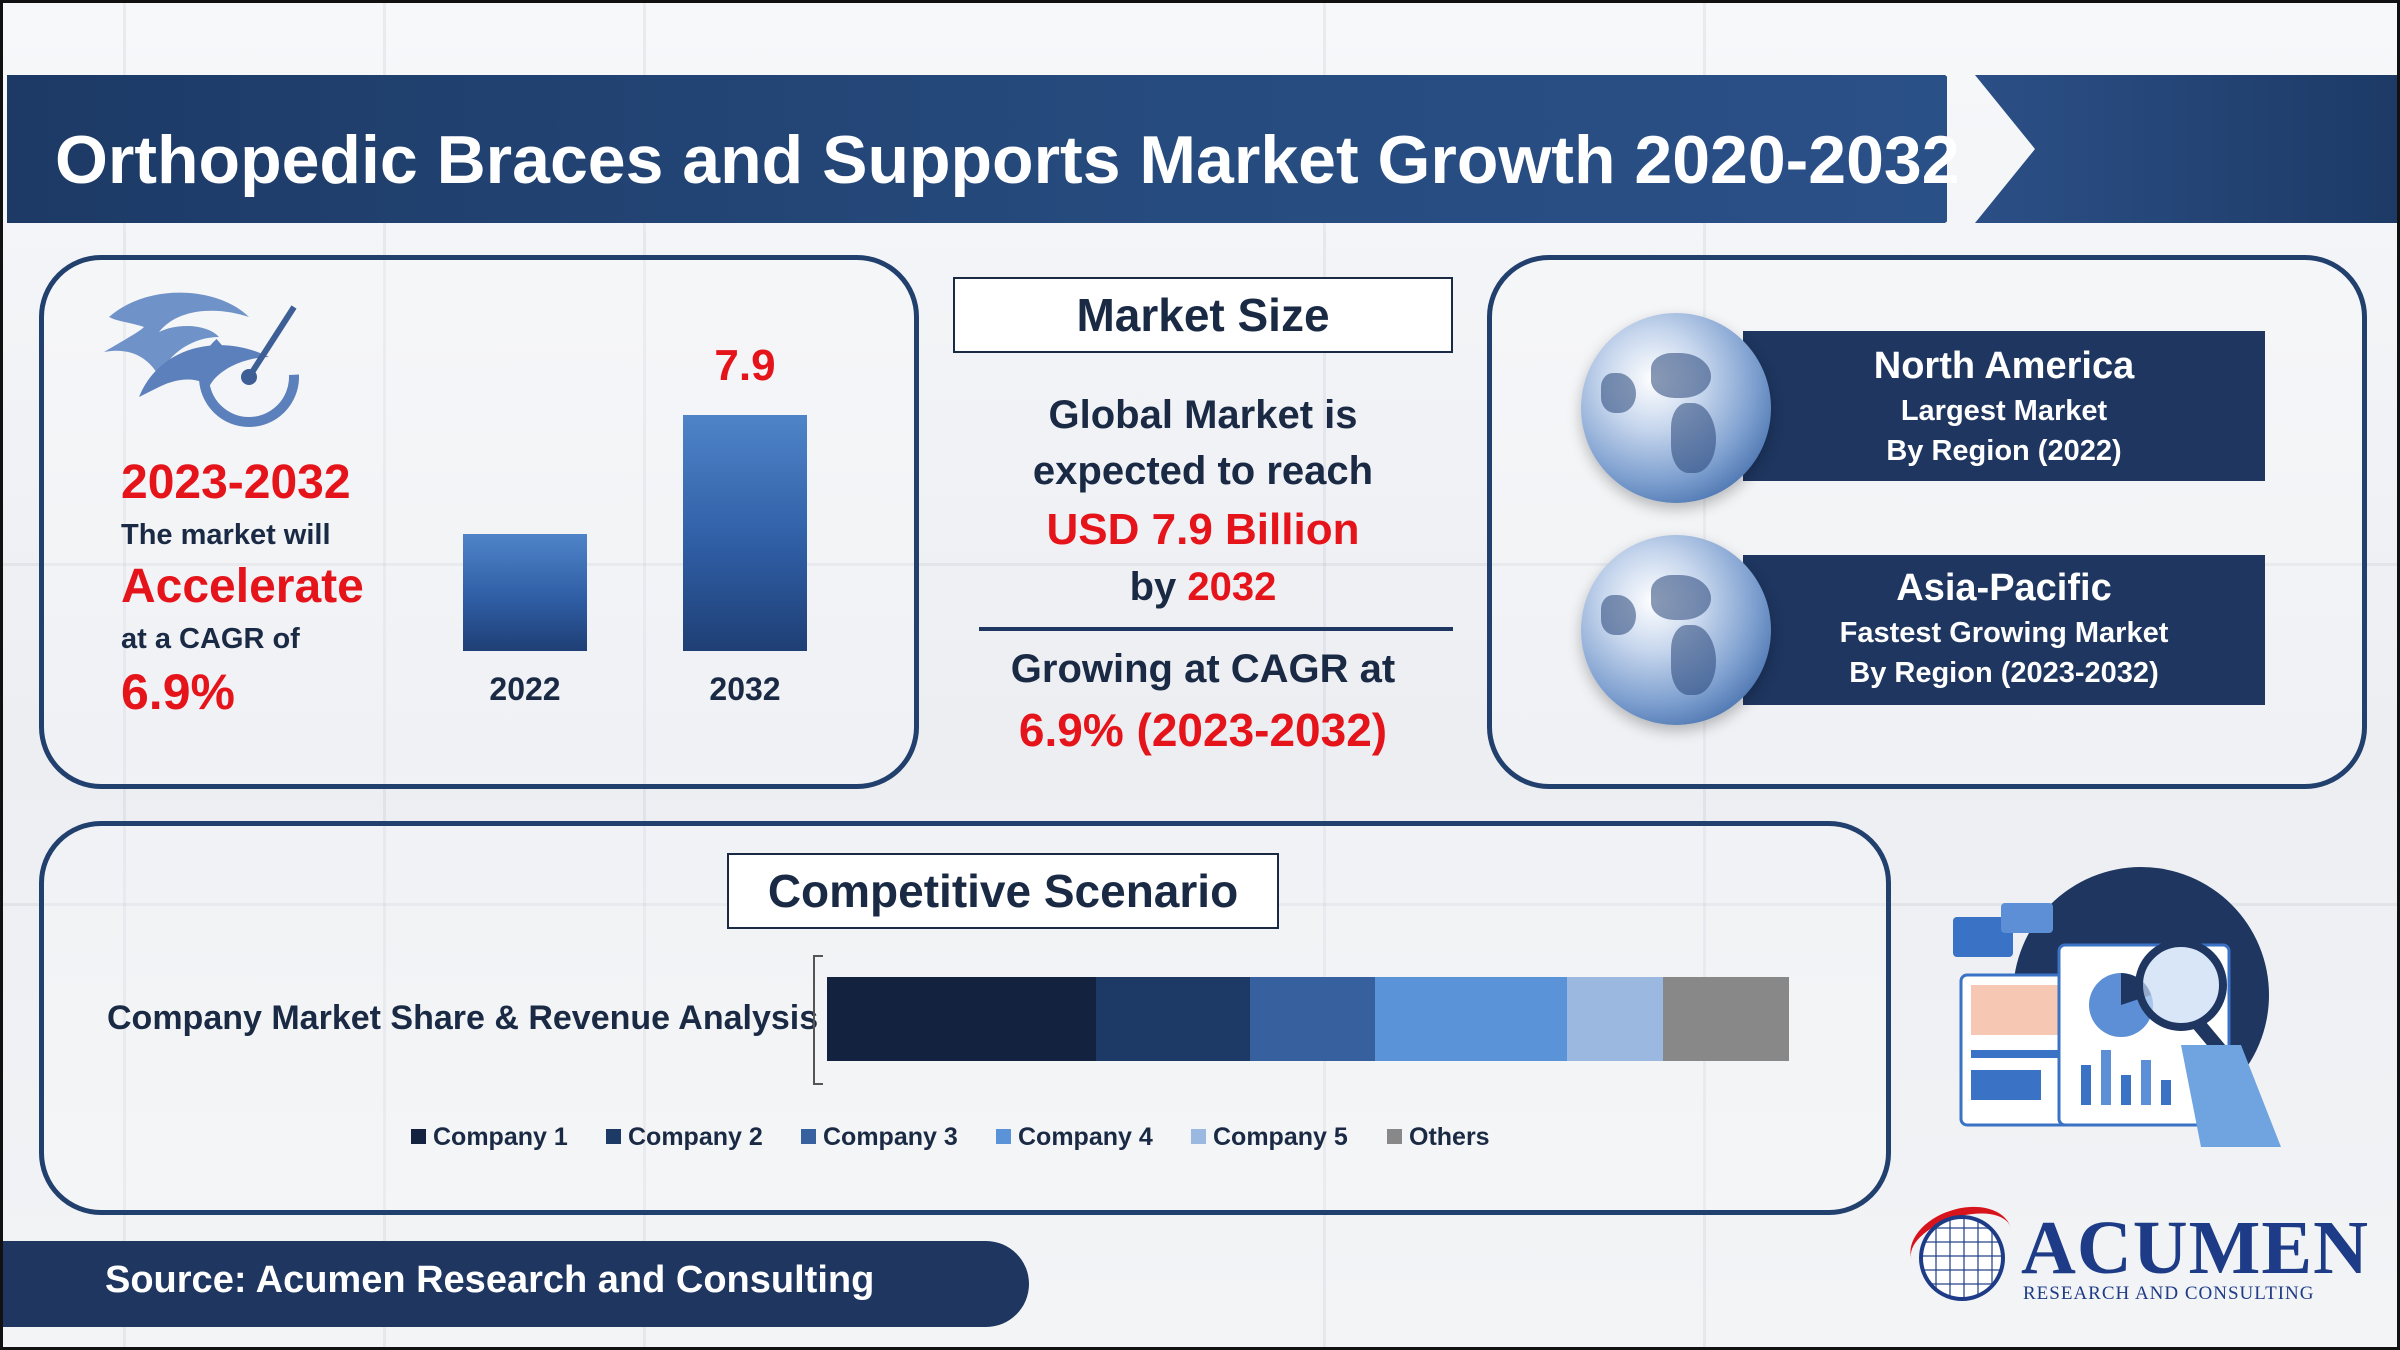 The height and width of the screenshot is (1350, 2400). I want to click on accelerate-text: Accelerate, so click(242, 586).